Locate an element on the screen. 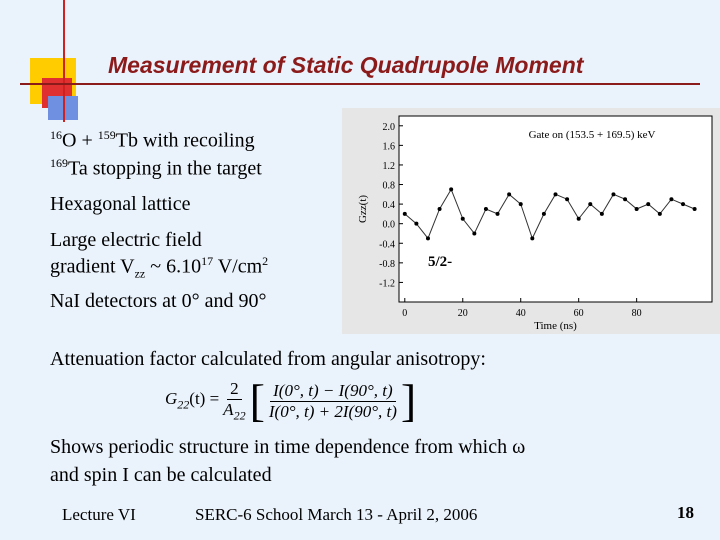 This screenshot has height=540, width=720. sub: zz is located at coordinates (140, 273).